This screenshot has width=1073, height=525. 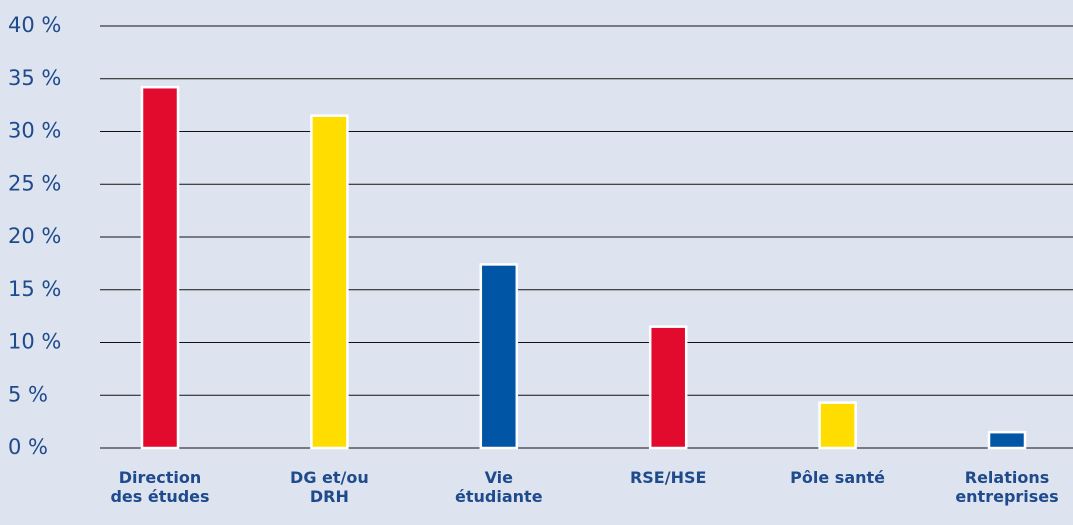 I want to click on y-tick-label: 15 %, so click(x=34, y=289).